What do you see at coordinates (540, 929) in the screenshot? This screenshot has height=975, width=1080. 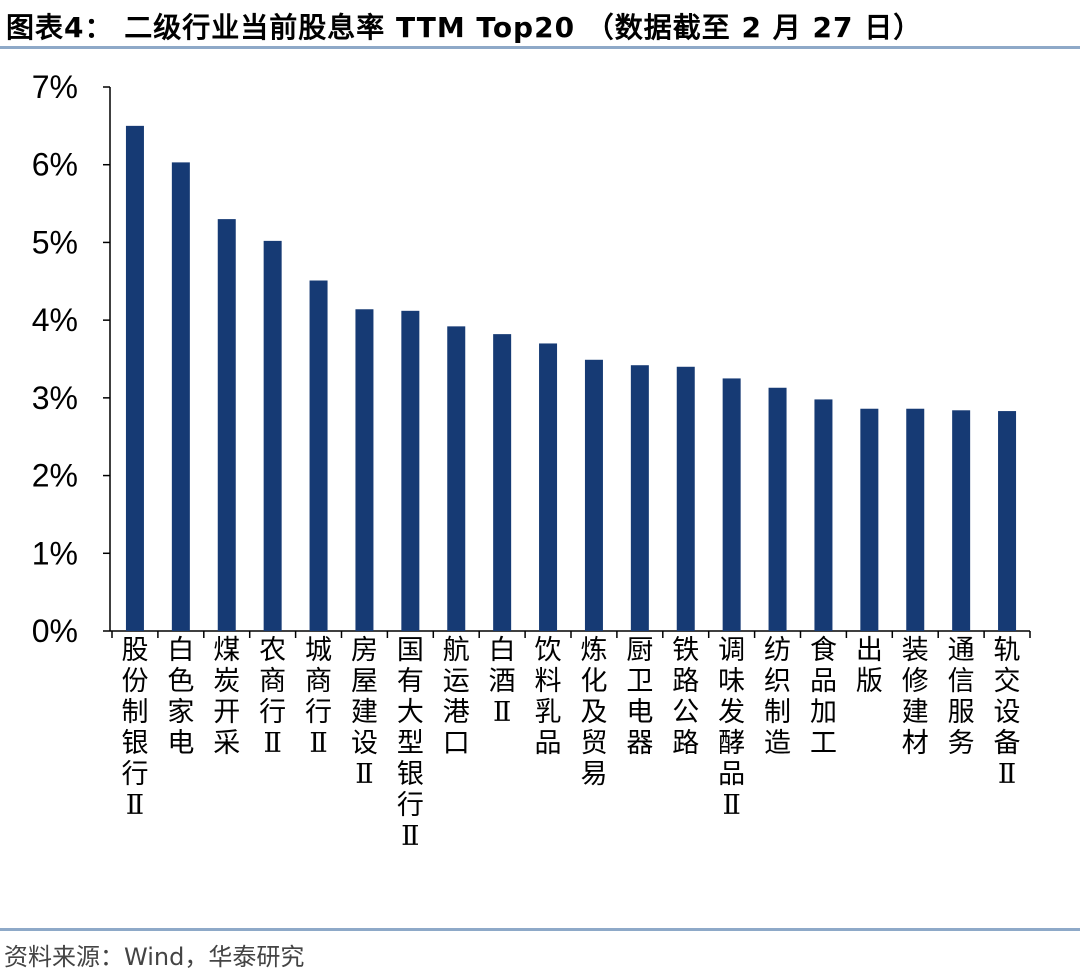 I see `footer-divider` at bounding box center [540, 929].